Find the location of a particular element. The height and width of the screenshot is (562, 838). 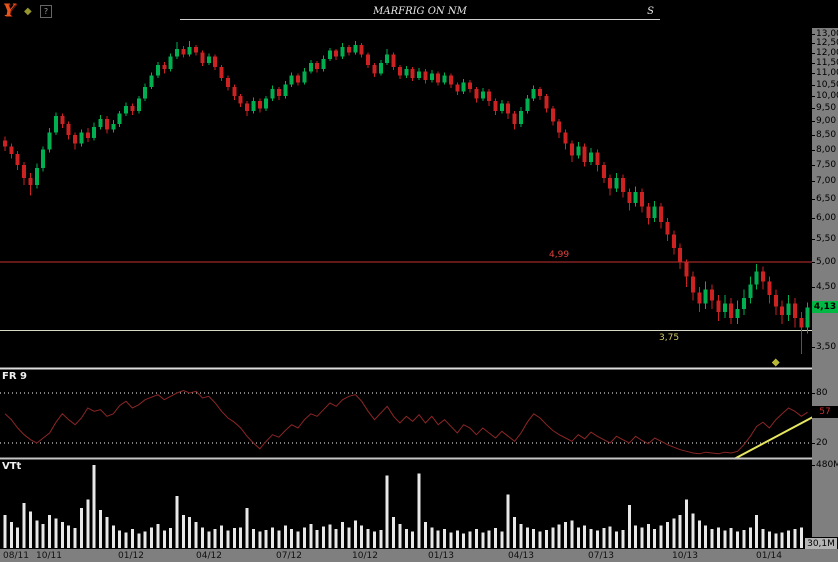

date-label: 10/11 is located at coordinates (49, 556).